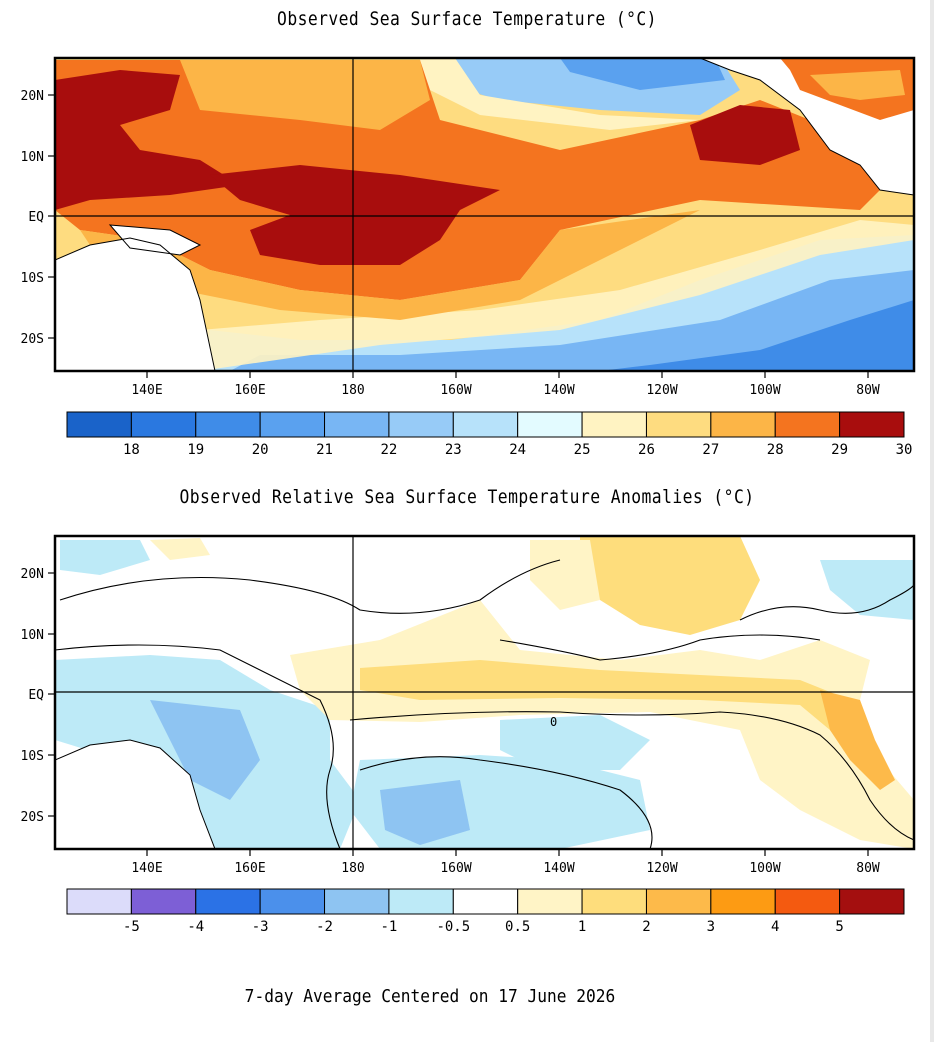  Describe the element at coordinates (36, 217) in the screenshot. I see `sst-lat-tick-label: EQ` at that location.